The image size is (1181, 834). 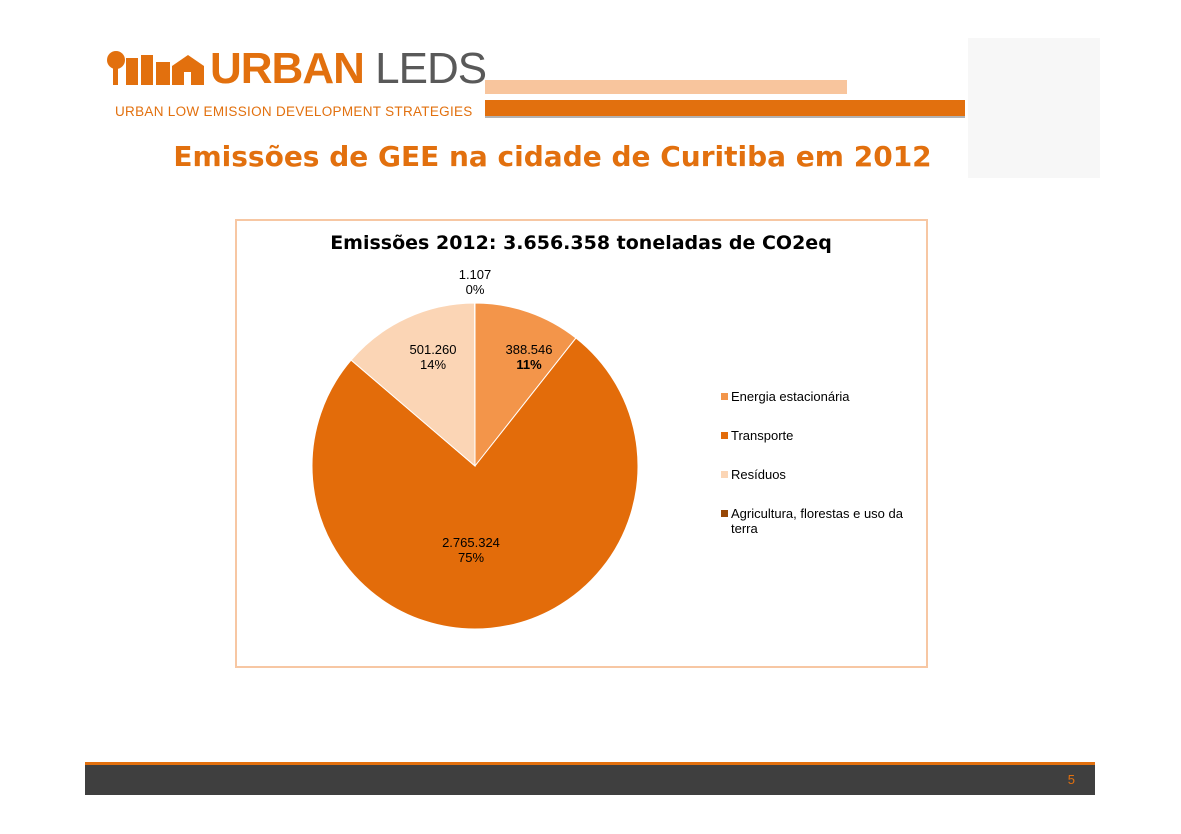 I want to click on footer-accent-line, so click(x=590, y=763).